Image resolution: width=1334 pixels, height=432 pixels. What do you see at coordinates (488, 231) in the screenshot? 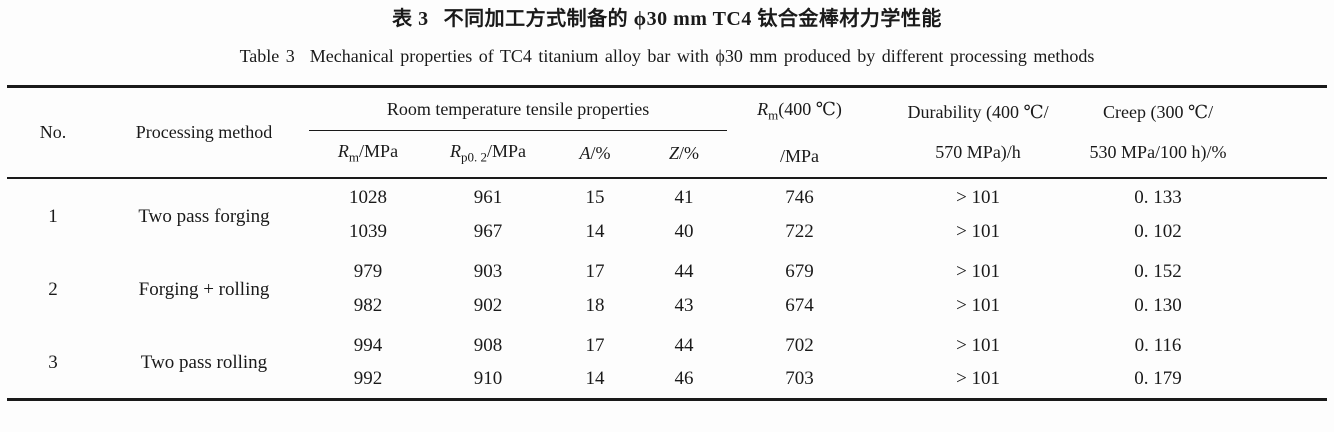
I see `cell-rp02: 967` at bounding box center [488, 231].